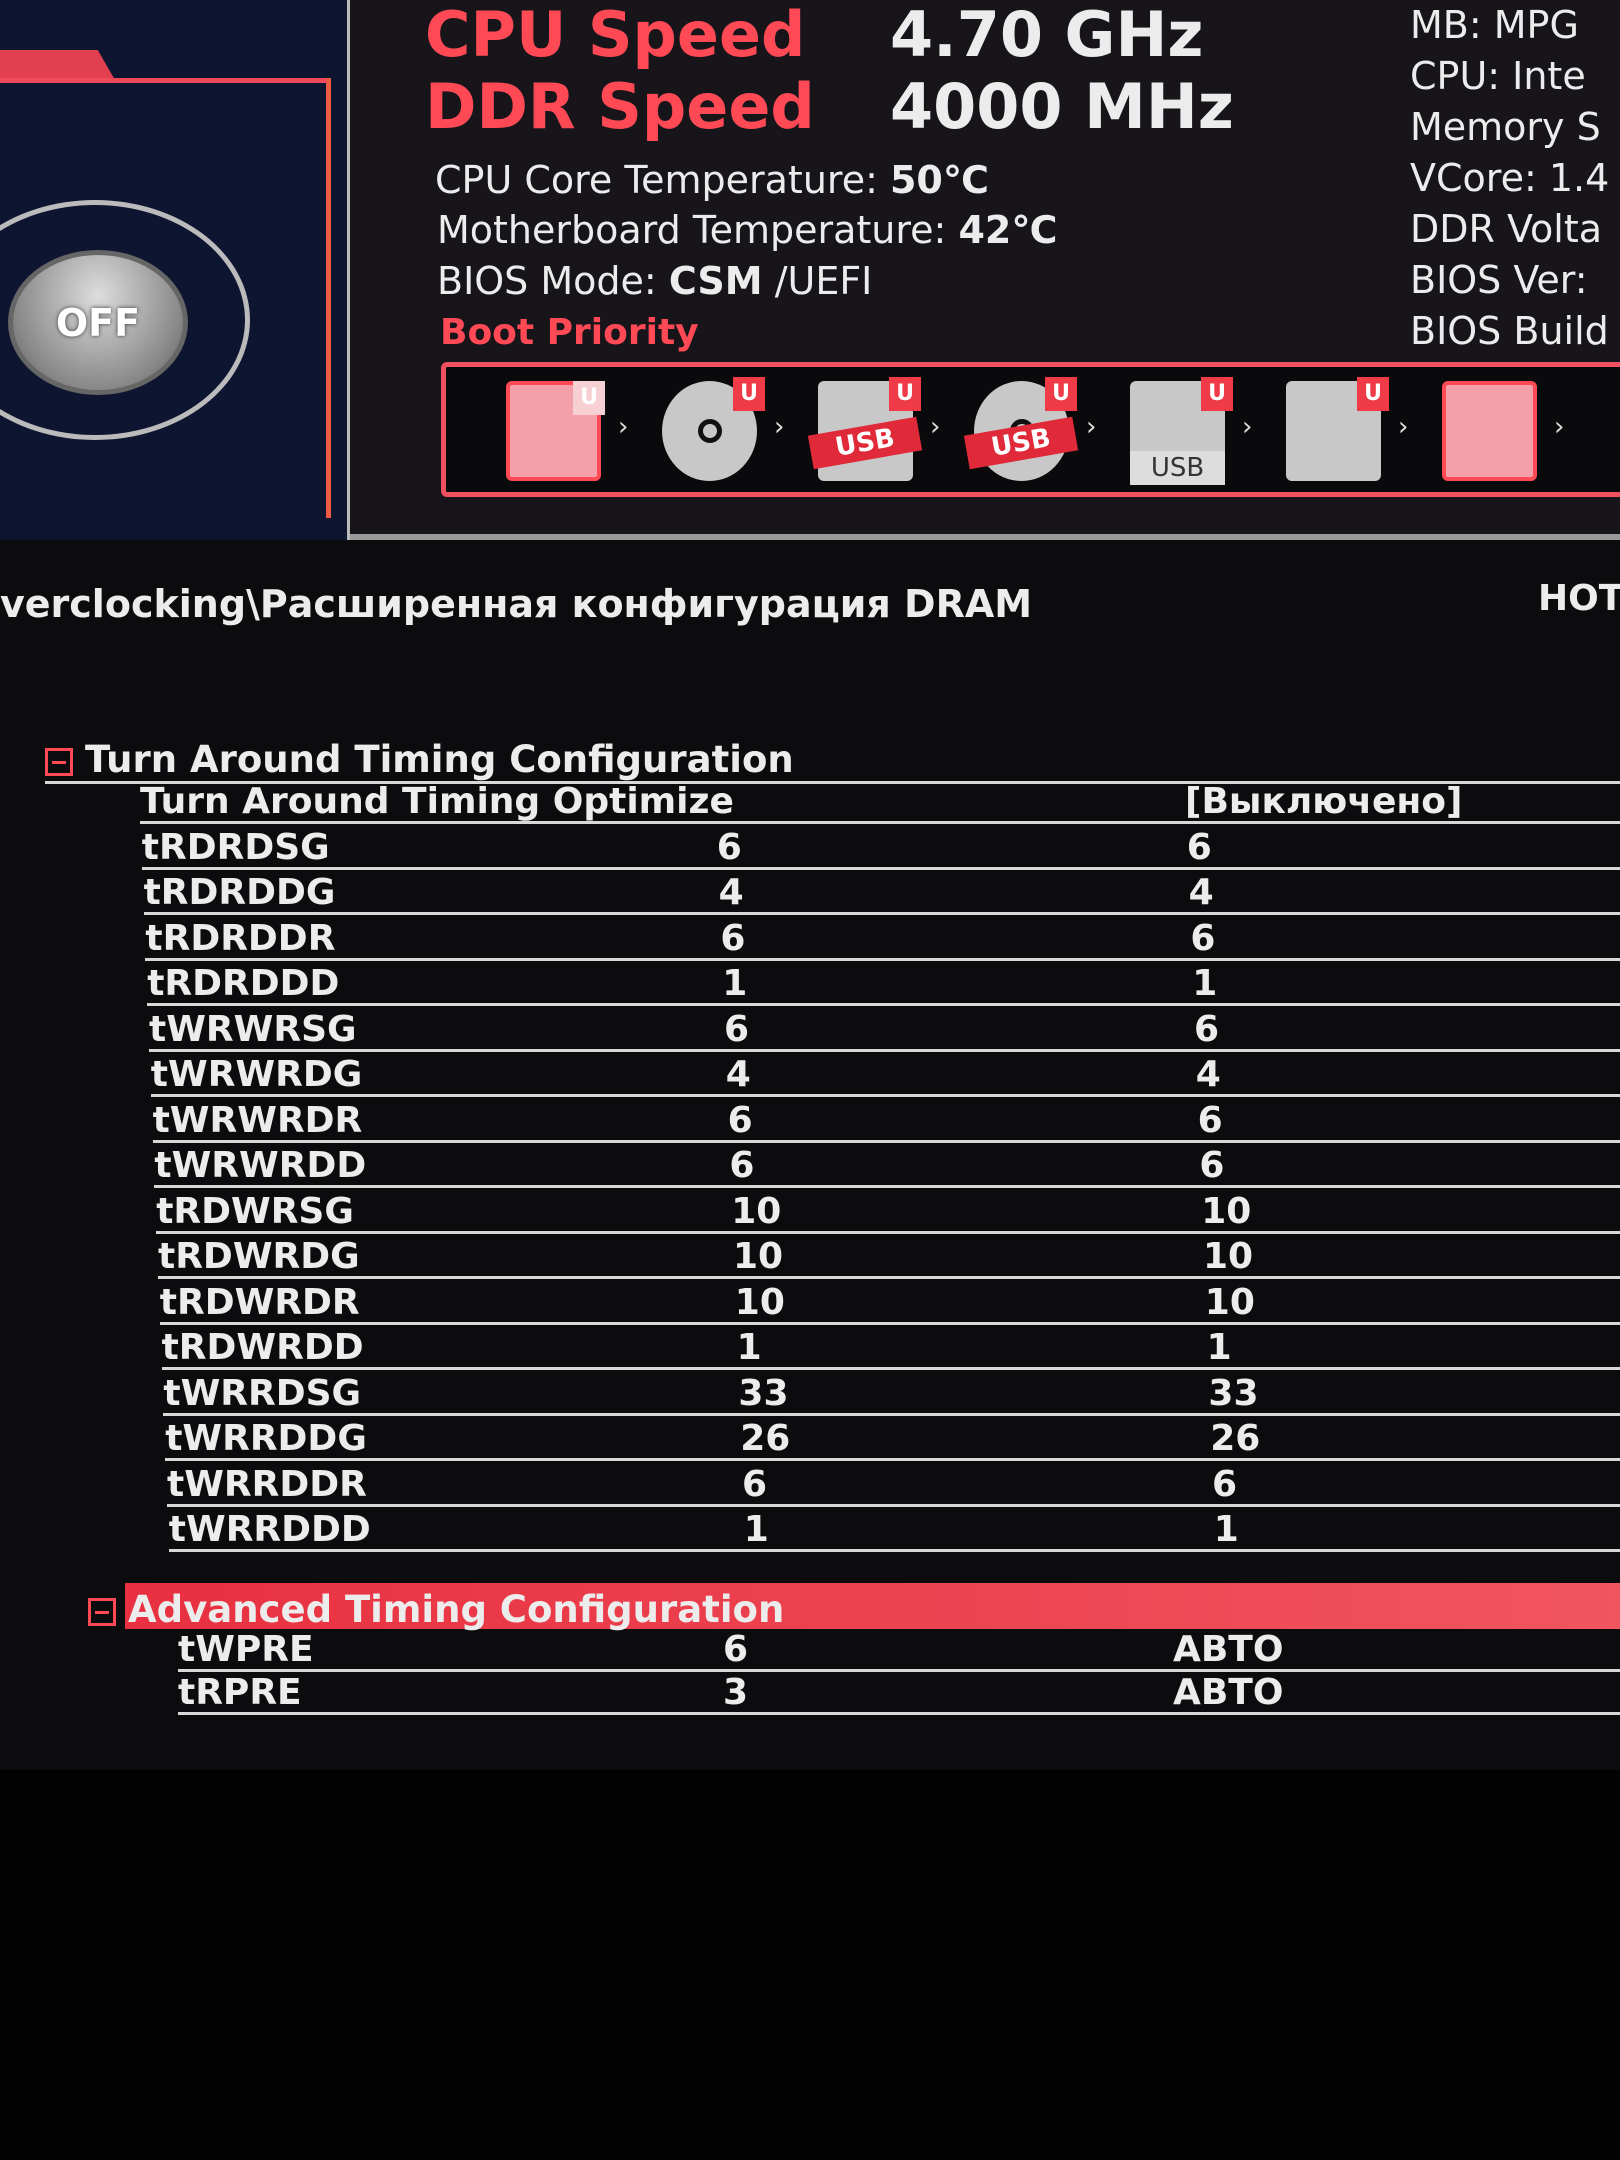 The width and height of the screenshot is (1620, 2160). Describe the element at coordinates (892, 1439) in the screenshot. I see `setting-row: tWRRDDG 26 26` at that location.